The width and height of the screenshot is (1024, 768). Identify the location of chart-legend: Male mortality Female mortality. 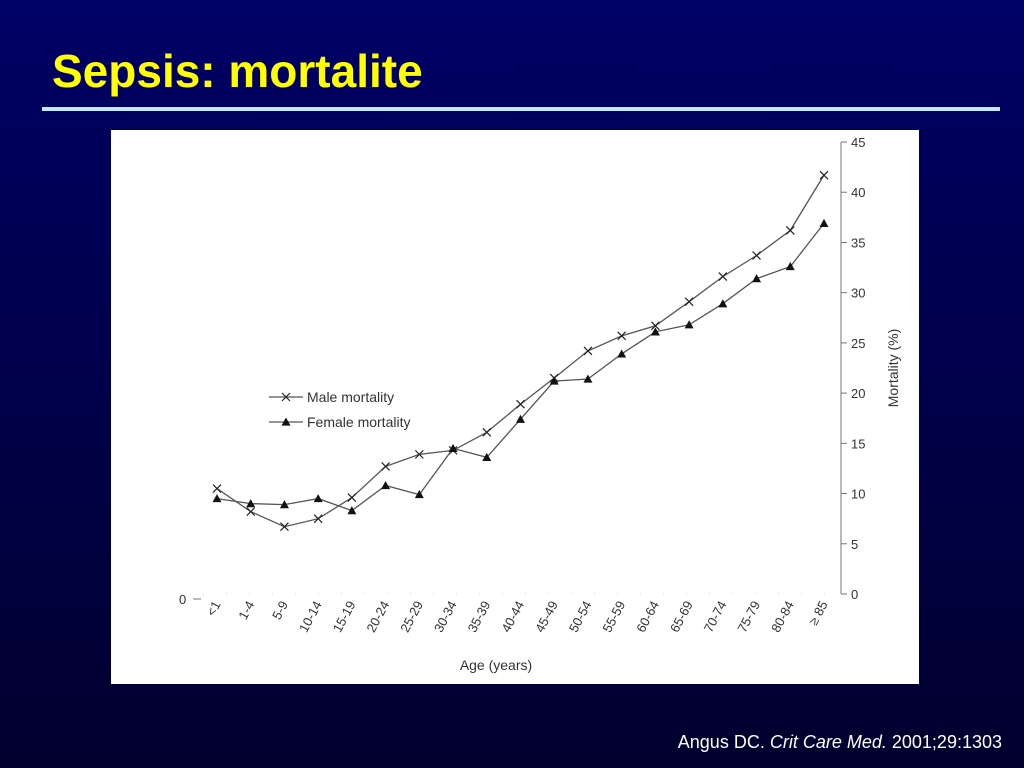
(339, 409).